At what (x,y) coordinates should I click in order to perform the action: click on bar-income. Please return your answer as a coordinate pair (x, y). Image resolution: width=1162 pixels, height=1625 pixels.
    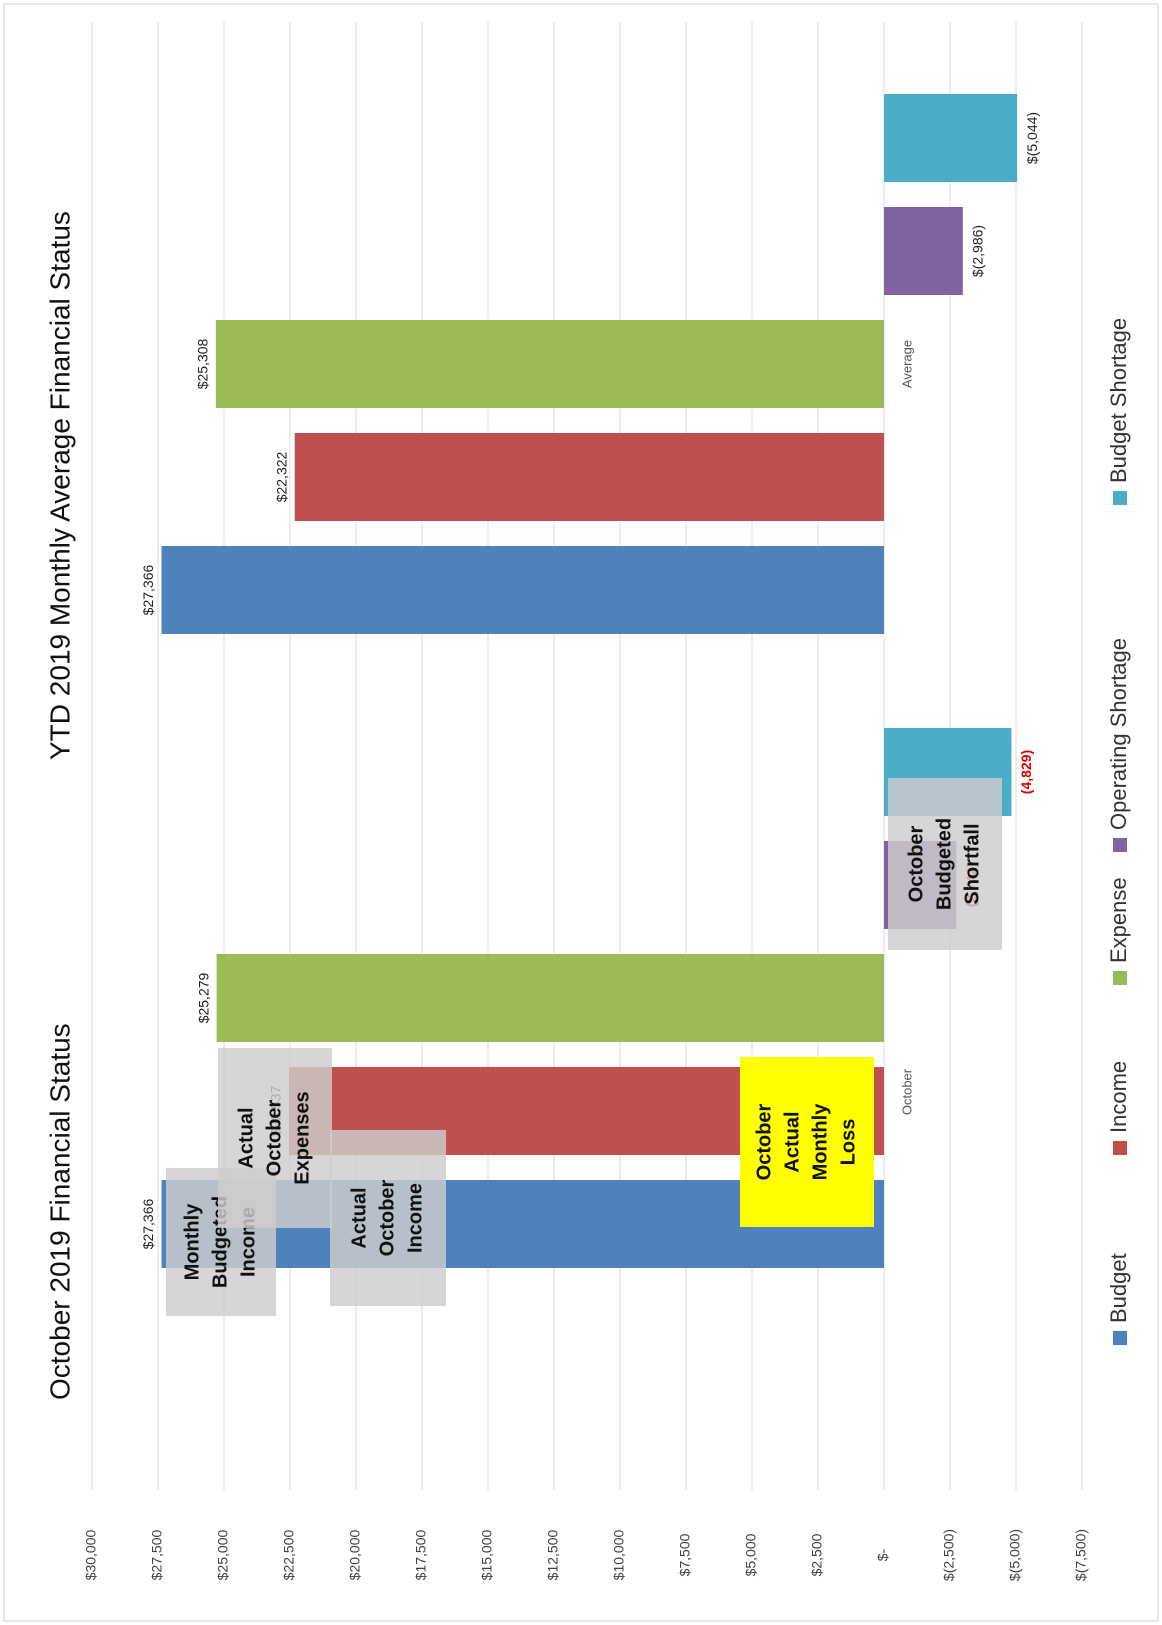
    Looking at the image, I should click on (589, 477).